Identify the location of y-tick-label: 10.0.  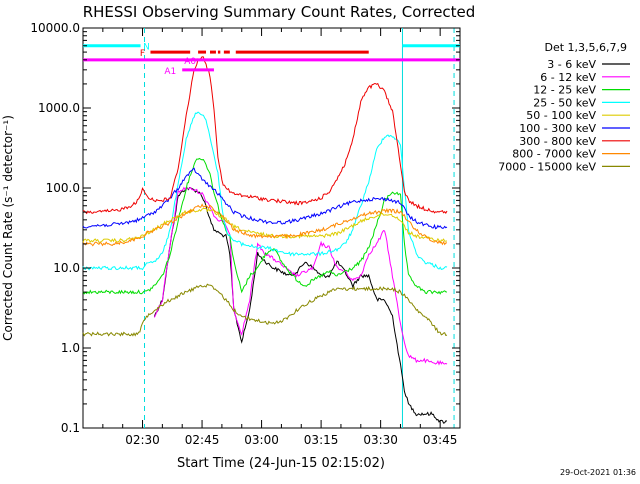
(66, 268).